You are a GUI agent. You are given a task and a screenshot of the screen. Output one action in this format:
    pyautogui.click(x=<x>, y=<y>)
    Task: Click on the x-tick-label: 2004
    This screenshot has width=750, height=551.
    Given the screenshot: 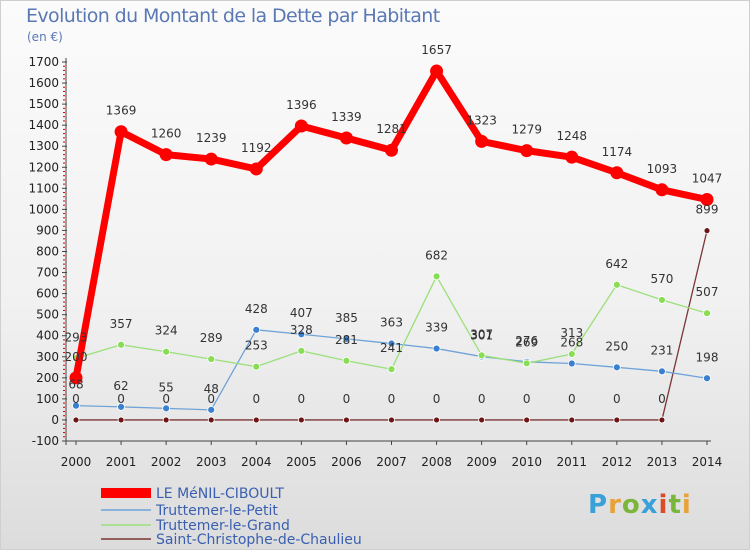 What is the action you would take?
    pyautogui.click(x=256, y=462)
    